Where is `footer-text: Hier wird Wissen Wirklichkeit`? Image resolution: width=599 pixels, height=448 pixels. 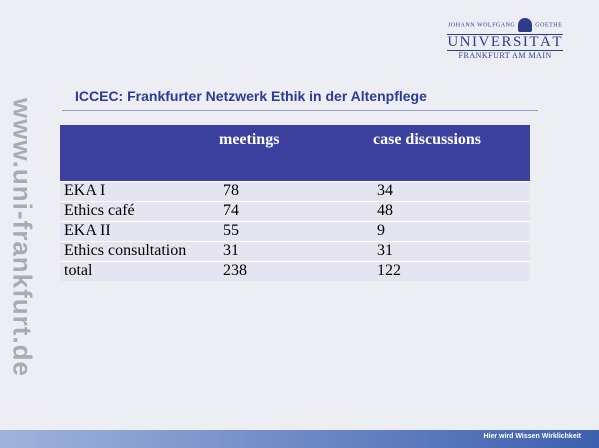 footer-text: Hier wird Wissen Wirklichkeit is located at coordinates (532, 436).